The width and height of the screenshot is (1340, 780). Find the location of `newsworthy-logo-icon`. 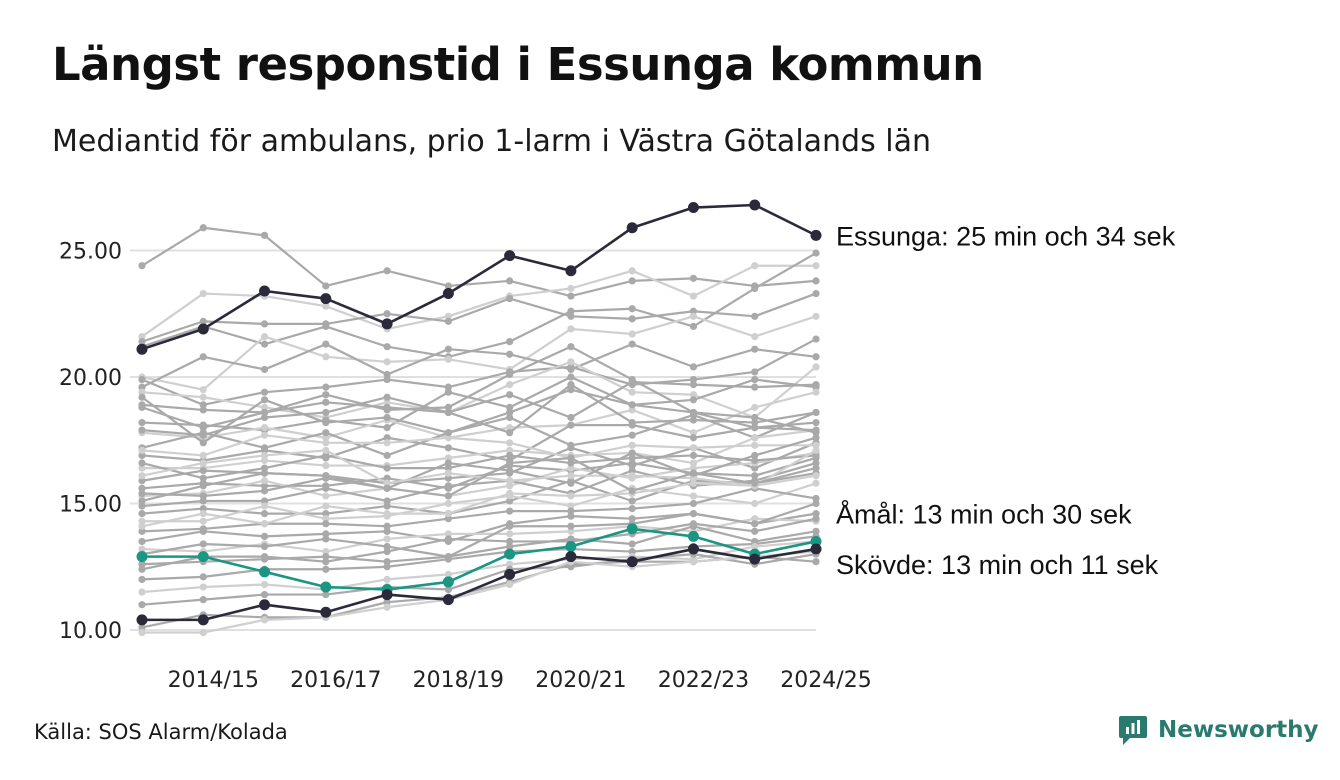

newsworthy-logo-icon is located at coordinates (1133, 730).